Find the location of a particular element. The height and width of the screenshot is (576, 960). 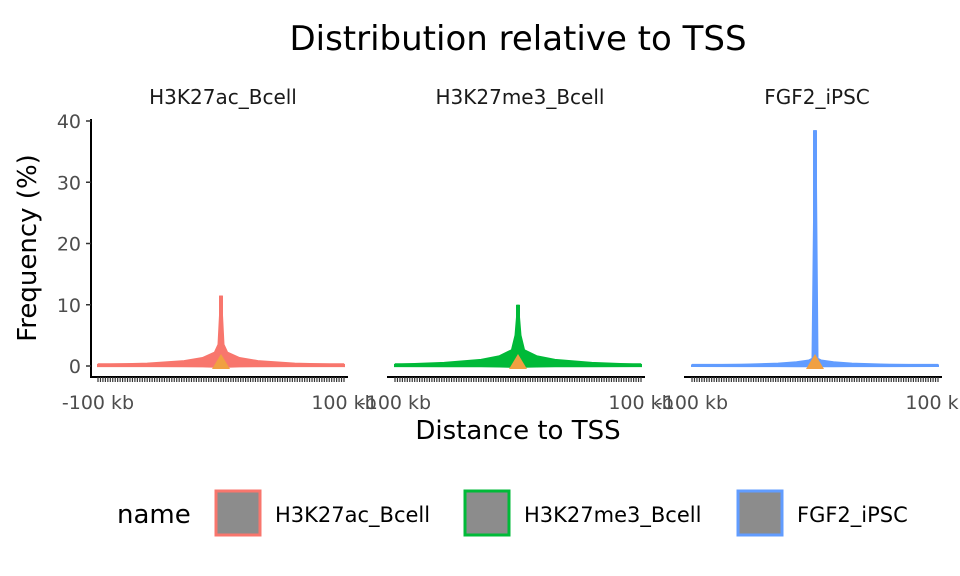

y-axis-title: Frequency (%) is located at coordinates (28, 248).